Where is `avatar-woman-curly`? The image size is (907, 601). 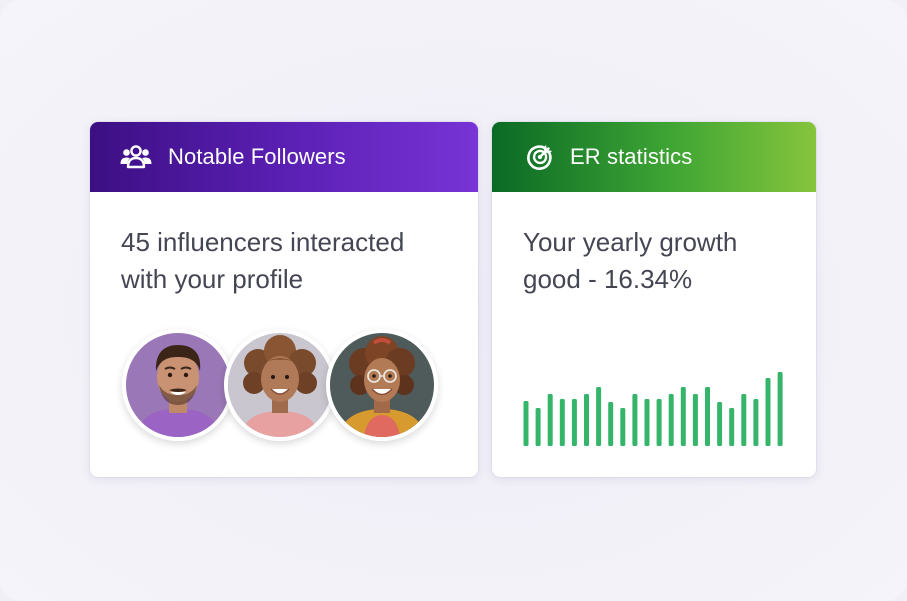
avatar-woman-curly is located at coordinates (280, 385).